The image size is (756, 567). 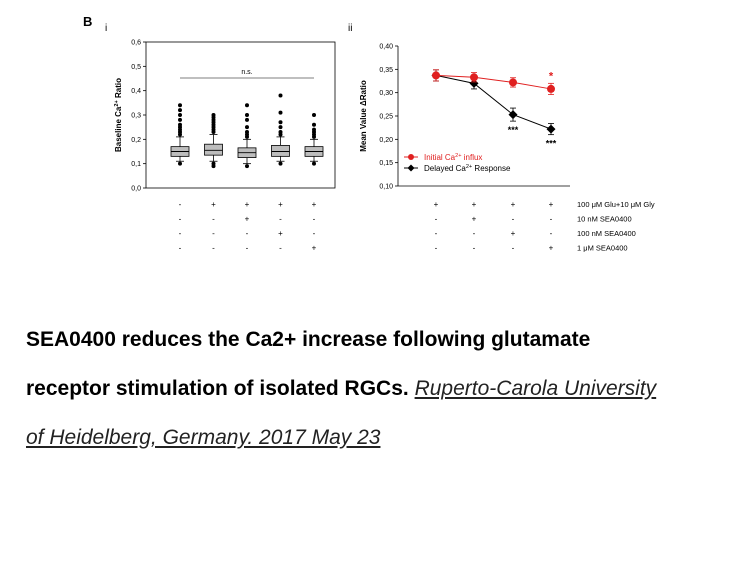 I want to click on plot-frame, so click(x=240, y=115).